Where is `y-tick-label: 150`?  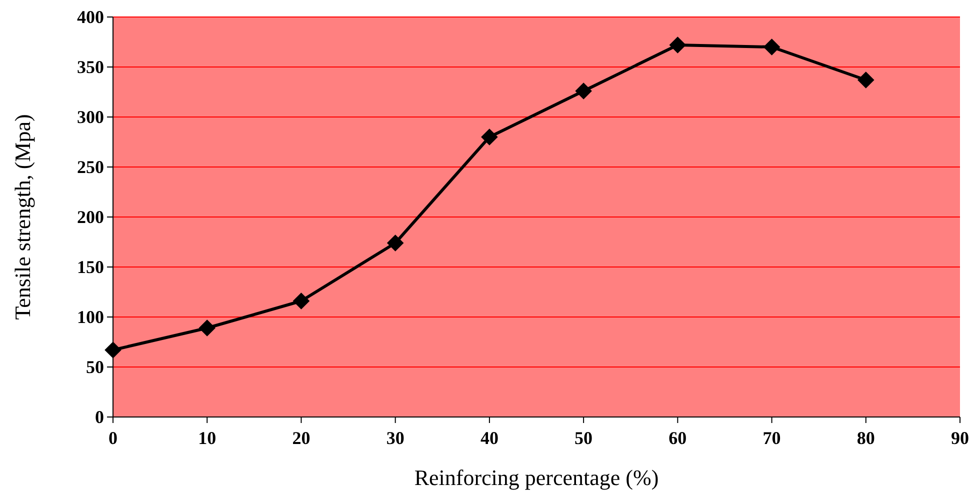
y-tick-label: 150 is located at coordinates (90, 266).